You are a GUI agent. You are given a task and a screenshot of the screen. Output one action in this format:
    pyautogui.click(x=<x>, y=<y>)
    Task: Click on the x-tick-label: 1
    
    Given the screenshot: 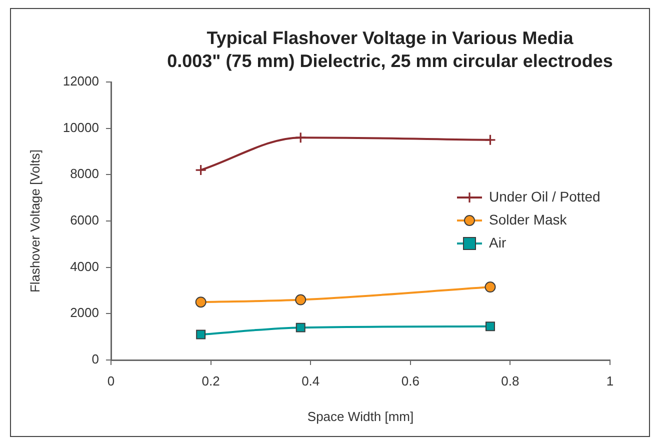 What is the action you would take?
    pyautogui.click(x=610, y=380)
    